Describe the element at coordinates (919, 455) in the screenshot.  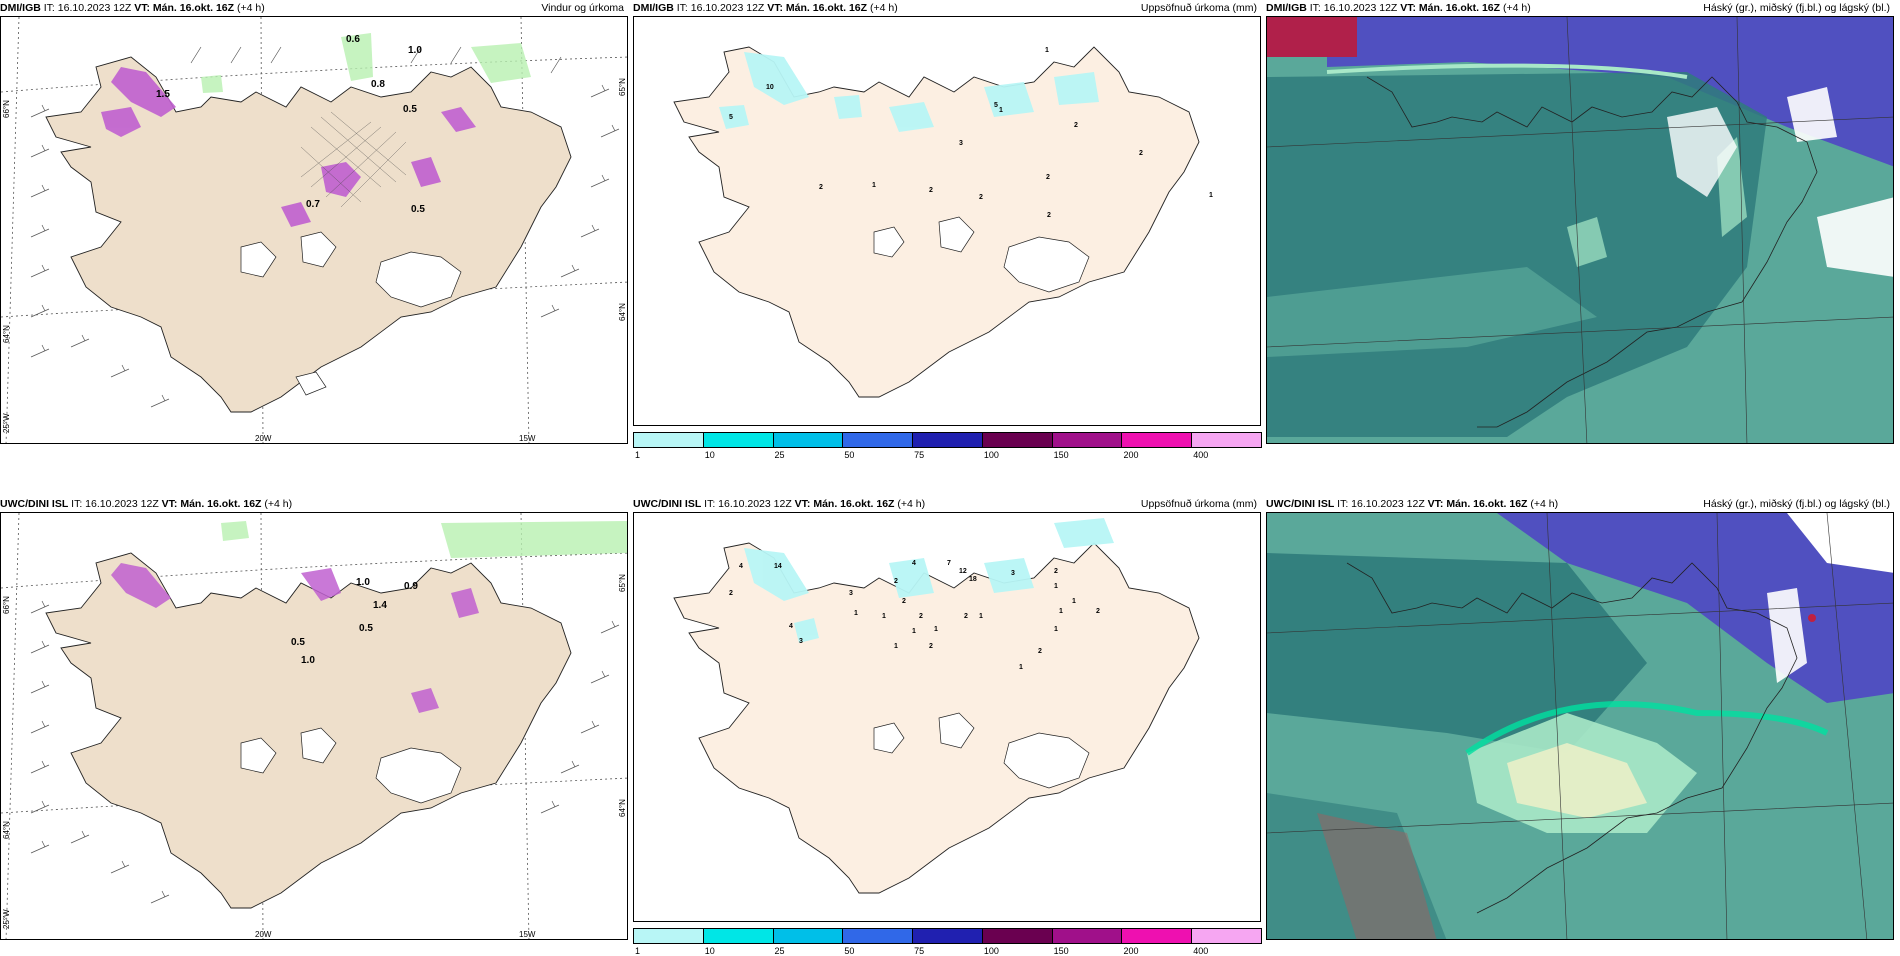
I see `colorbar-tick: 75` at that location.